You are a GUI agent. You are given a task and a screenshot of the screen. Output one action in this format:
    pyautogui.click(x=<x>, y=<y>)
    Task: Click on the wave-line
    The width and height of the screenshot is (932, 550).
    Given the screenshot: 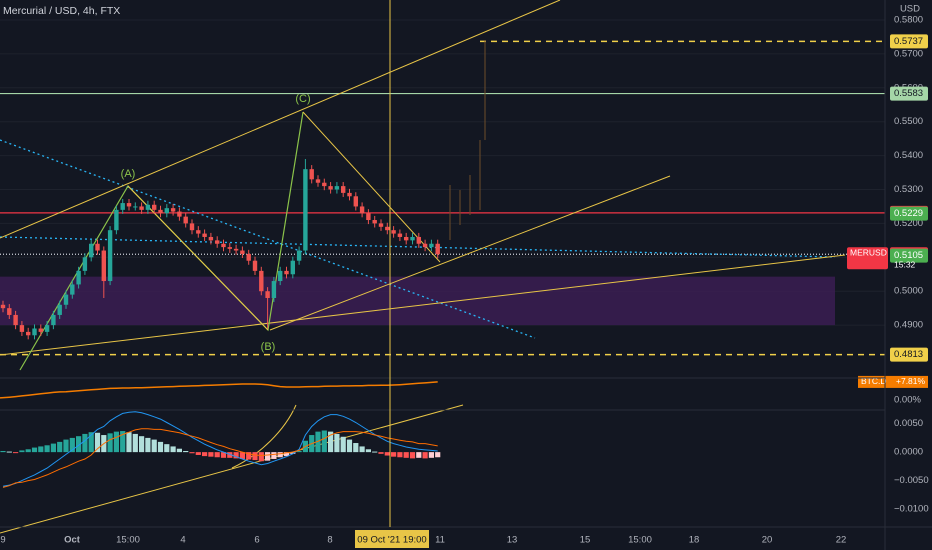 What is the action you would take?
    pyautogui.click(x=198, y=258)
    